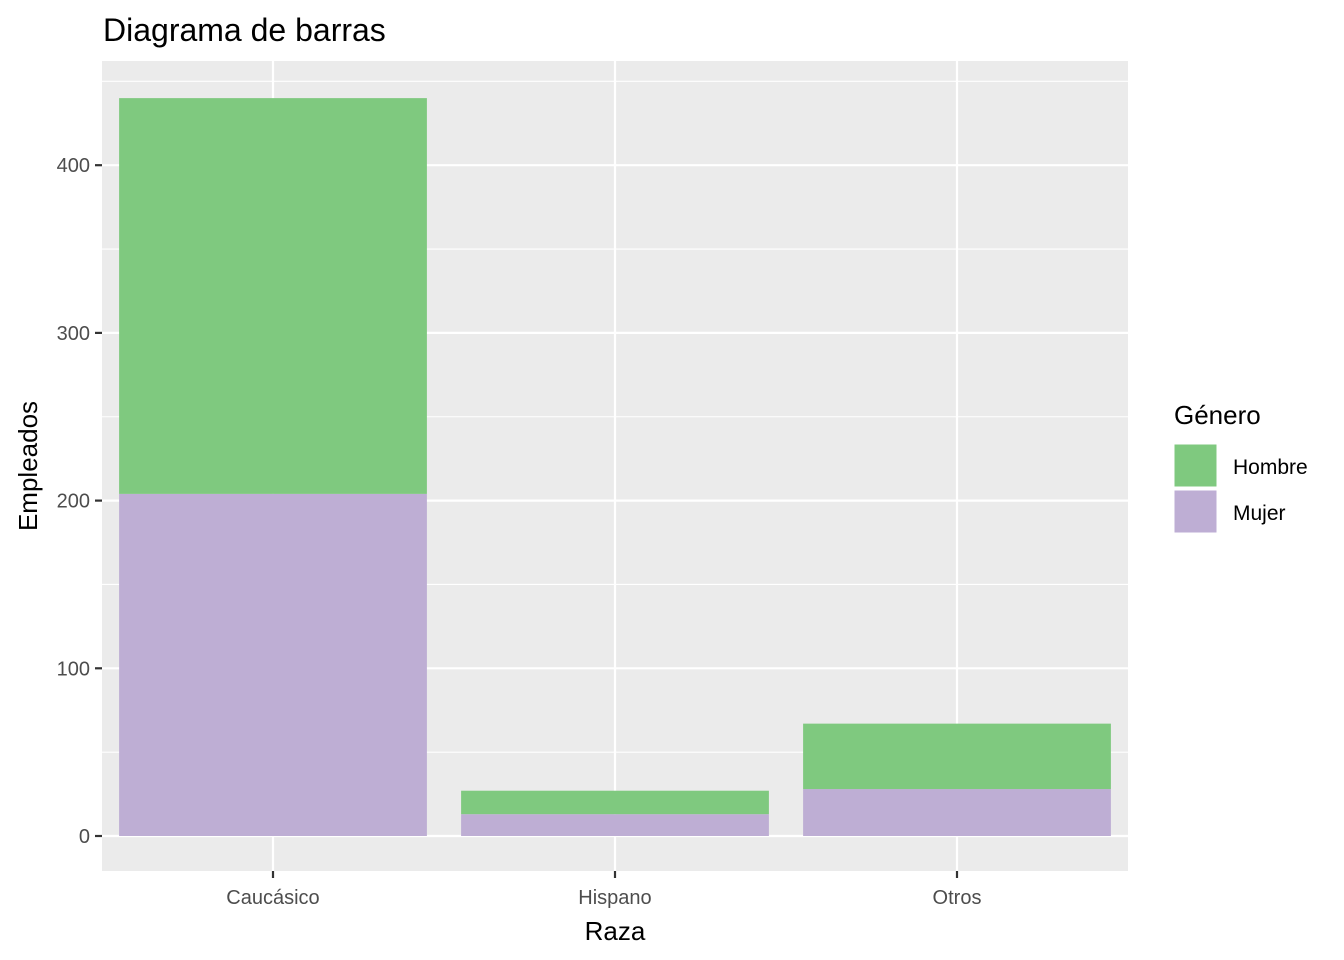  I want to click on legend-label: Mujer, so click(1259, 513).